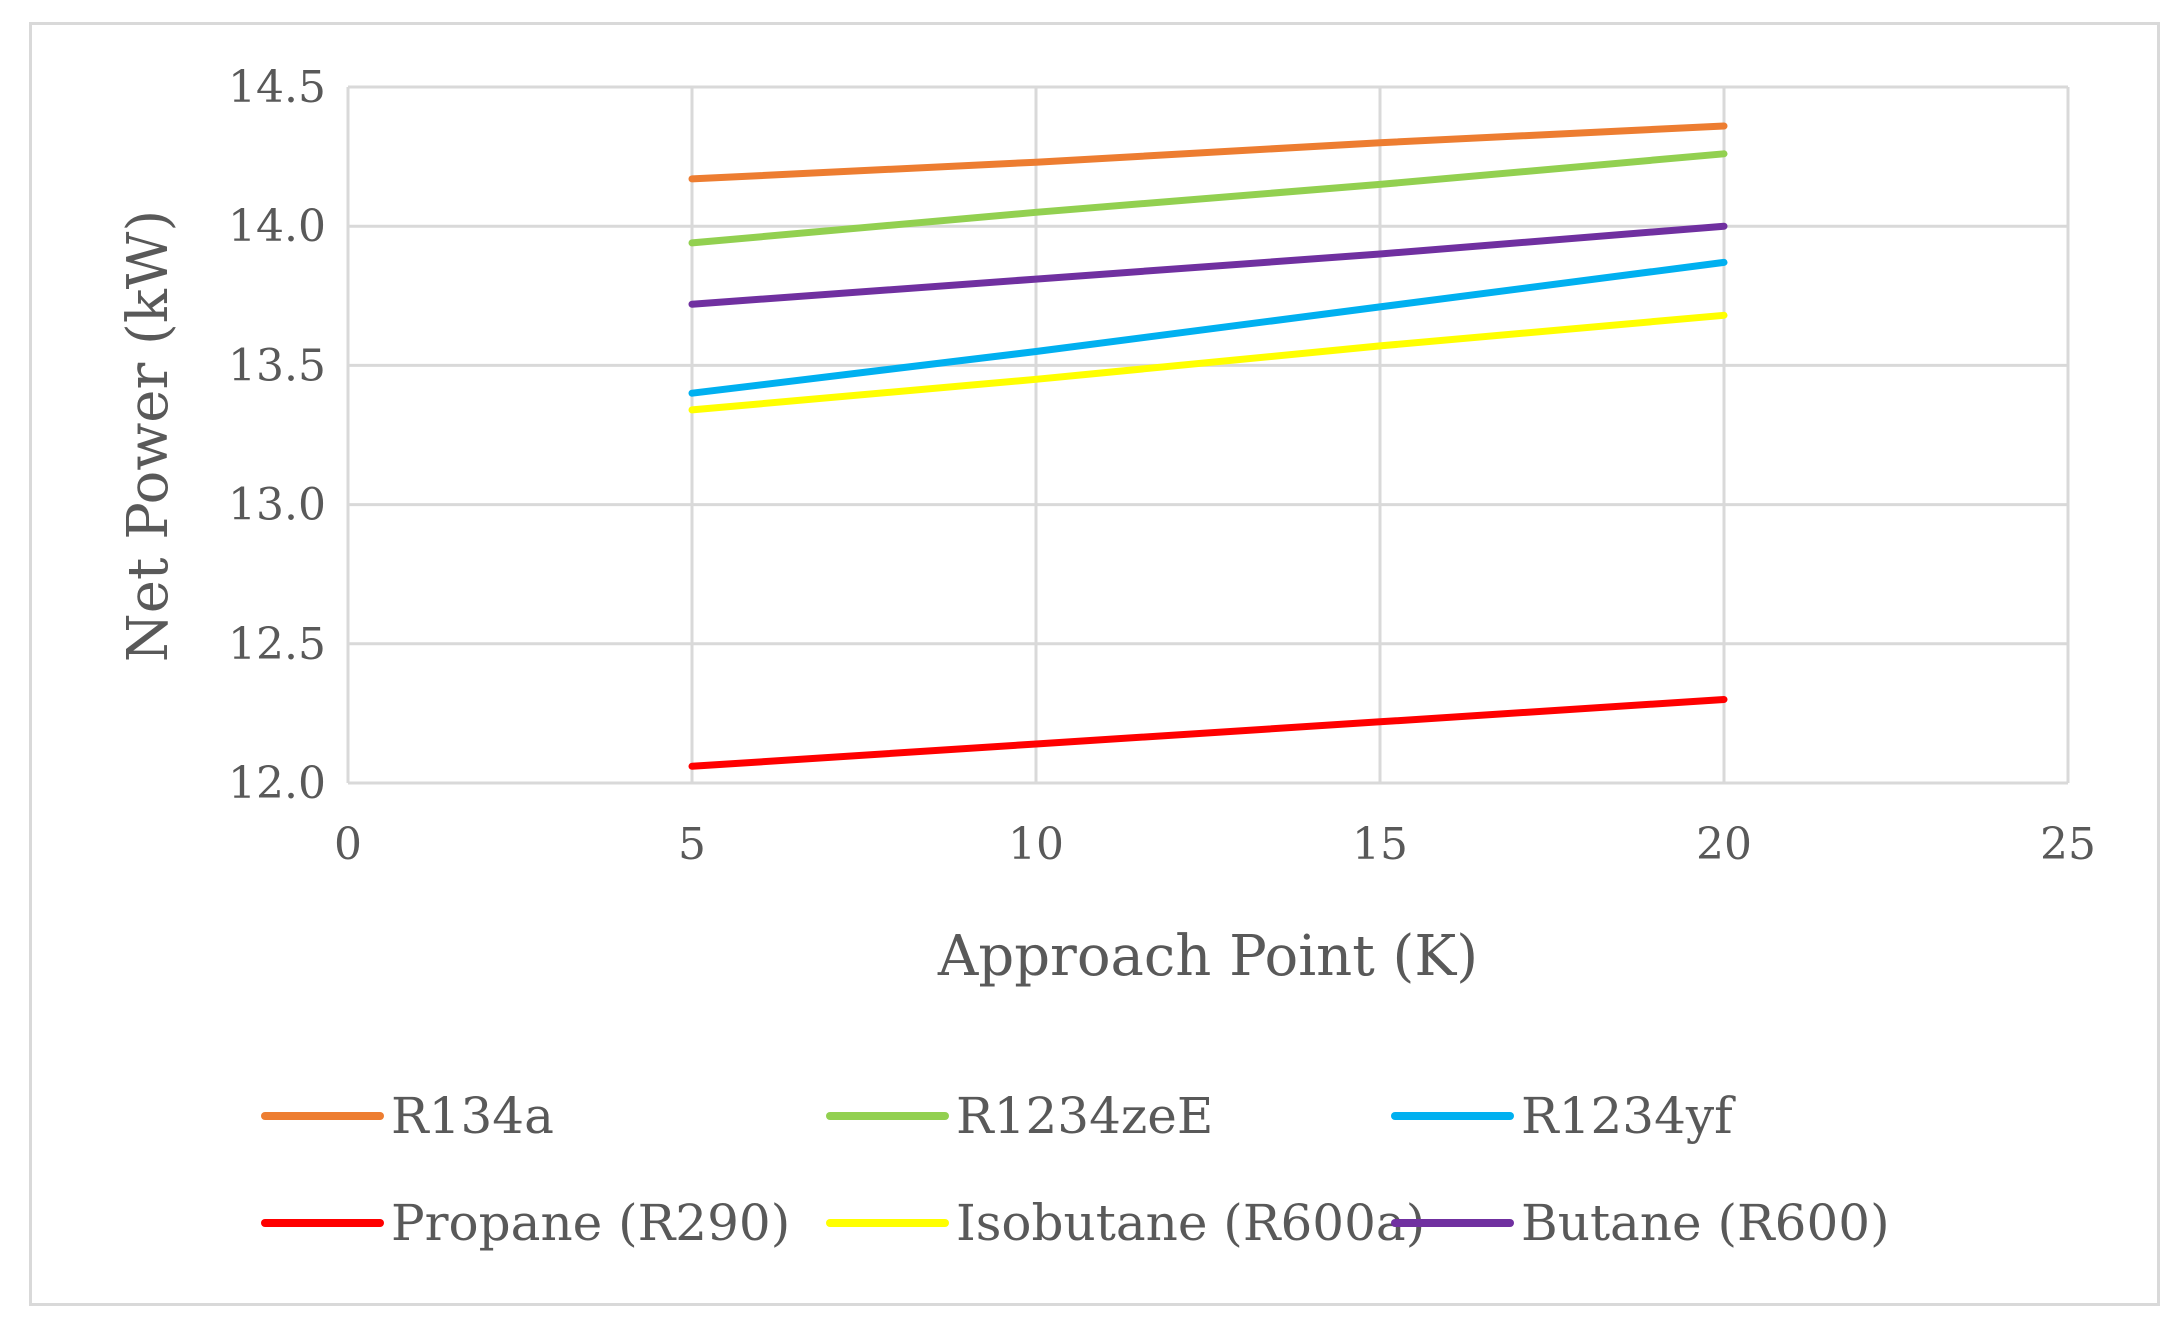  What do you see at coordinates (277, 365) in the screenshot?
I see `y-tick-label: 13.5` at bounding box center [277, 365].